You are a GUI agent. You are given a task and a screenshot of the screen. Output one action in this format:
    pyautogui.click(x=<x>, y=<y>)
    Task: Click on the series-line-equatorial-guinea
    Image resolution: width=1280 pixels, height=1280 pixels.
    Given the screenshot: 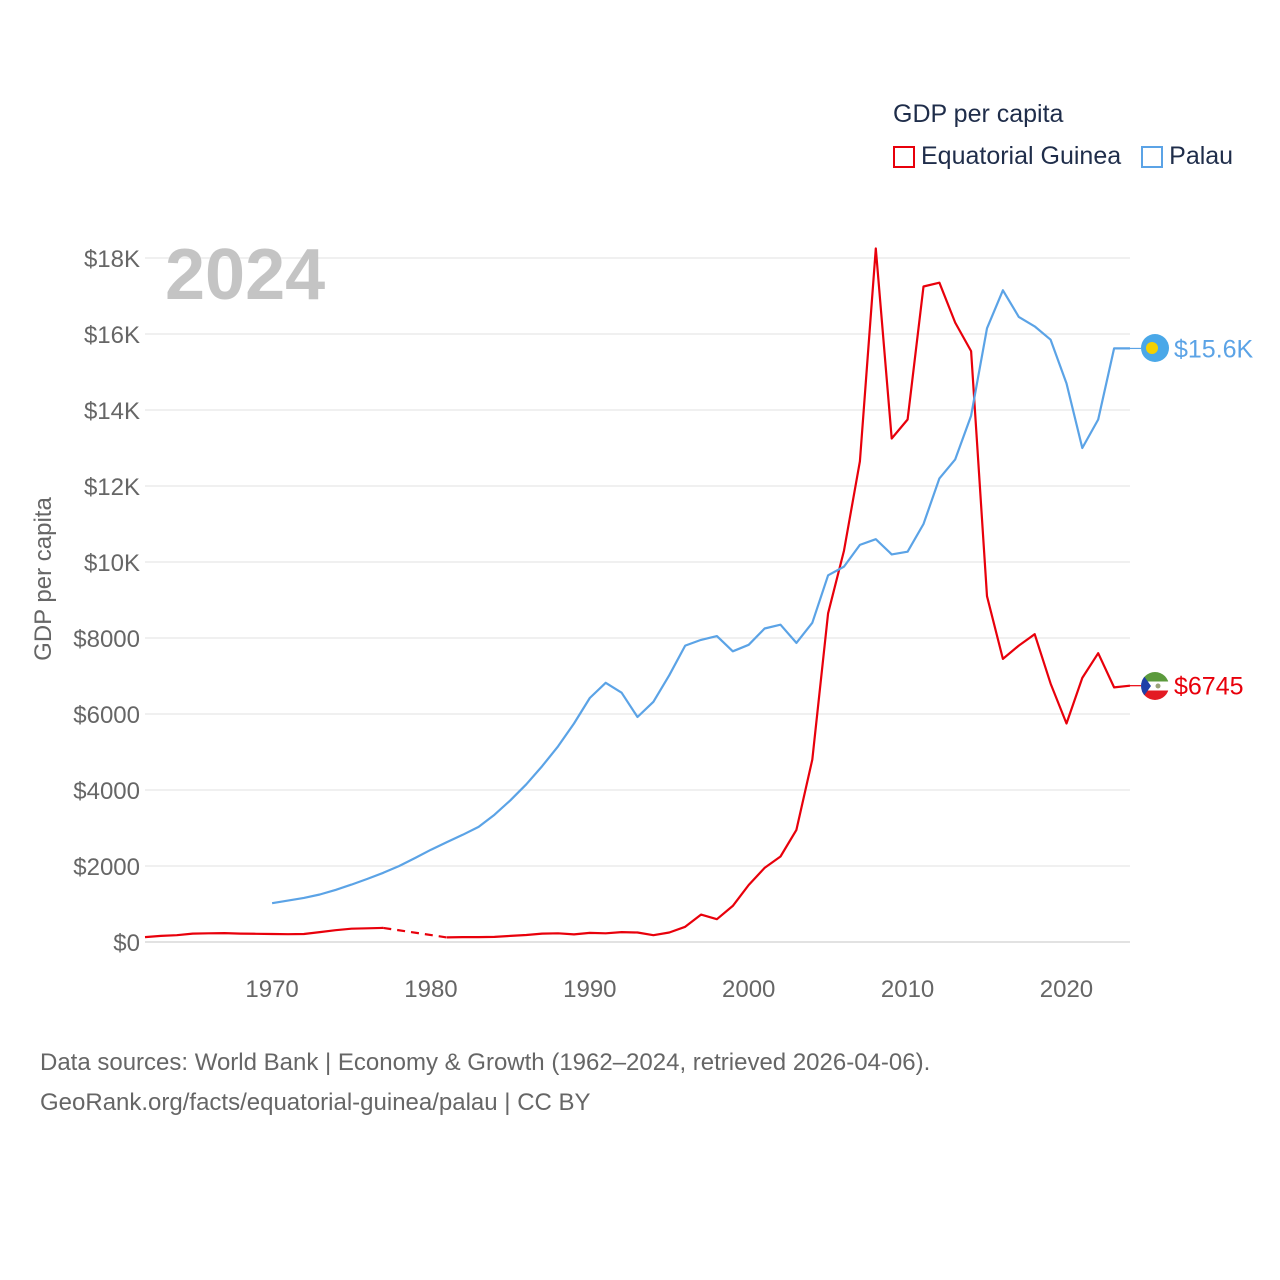 What is the action you would take?
    pyautogui.click(x=264, y=932)
    